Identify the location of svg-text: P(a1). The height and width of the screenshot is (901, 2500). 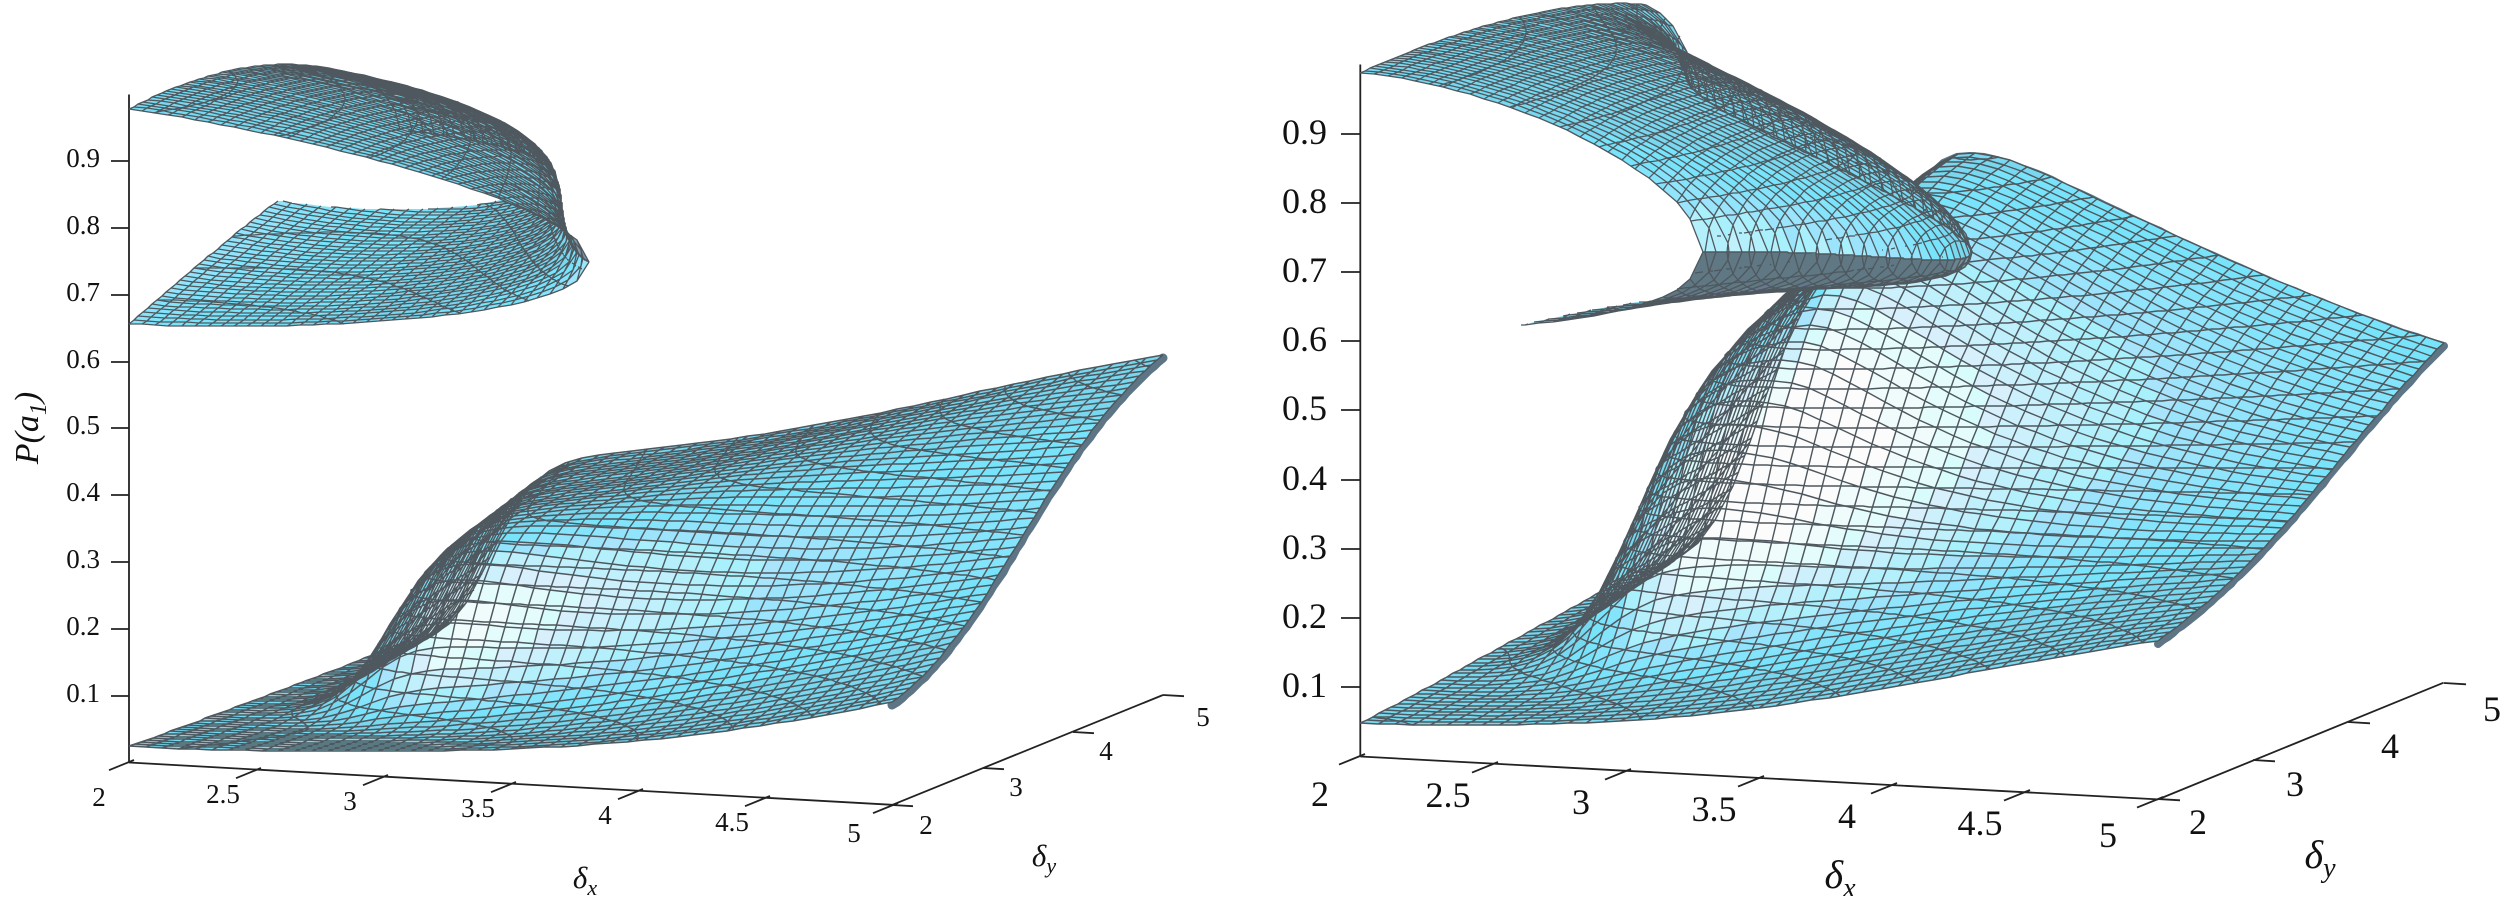
(30, 428).